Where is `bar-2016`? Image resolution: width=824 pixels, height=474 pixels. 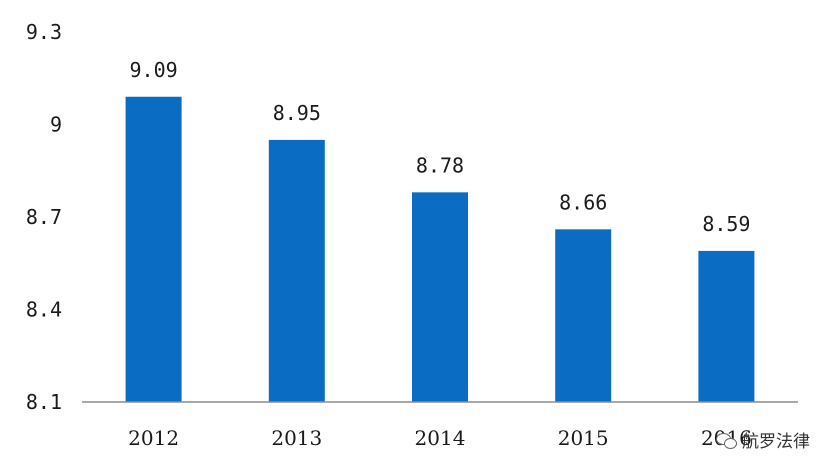
bar-2016 is located at coordinates (726, 326).